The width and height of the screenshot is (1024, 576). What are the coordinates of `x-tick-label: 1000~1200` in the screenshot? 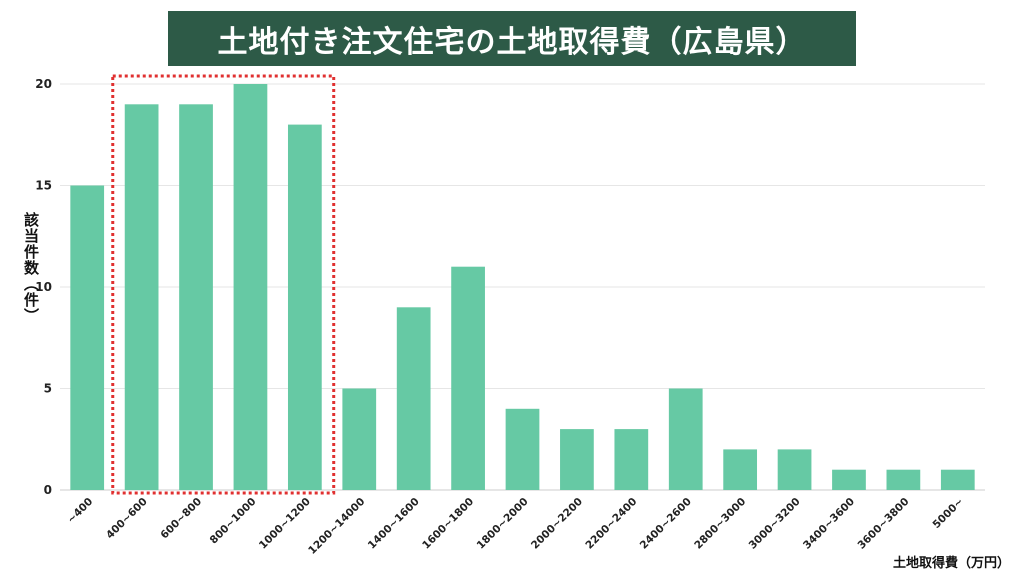 It's located at (285, 524).